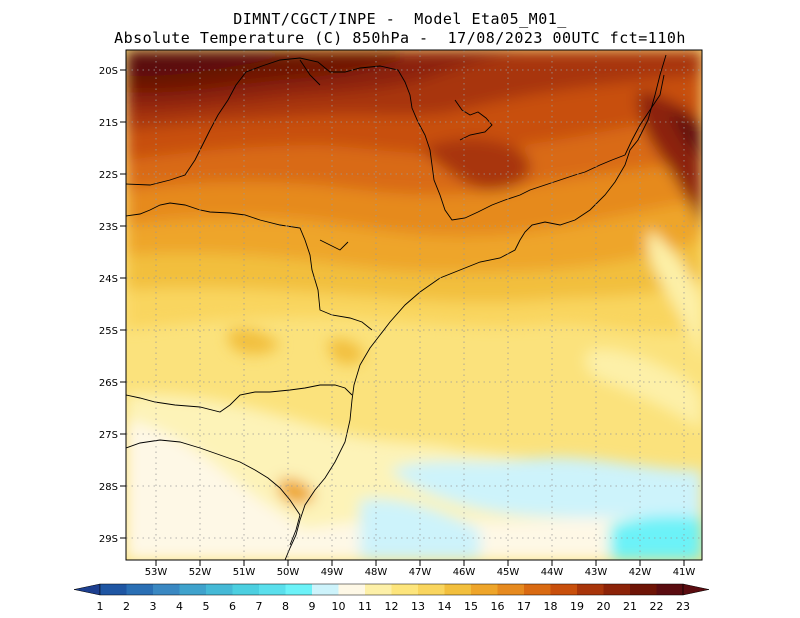 This screenshot has height=618, width=800. What do you see at coordinates (684, 572) in the screenshot?
I see `lon-label: 41W` at bounding box center [684, 572].